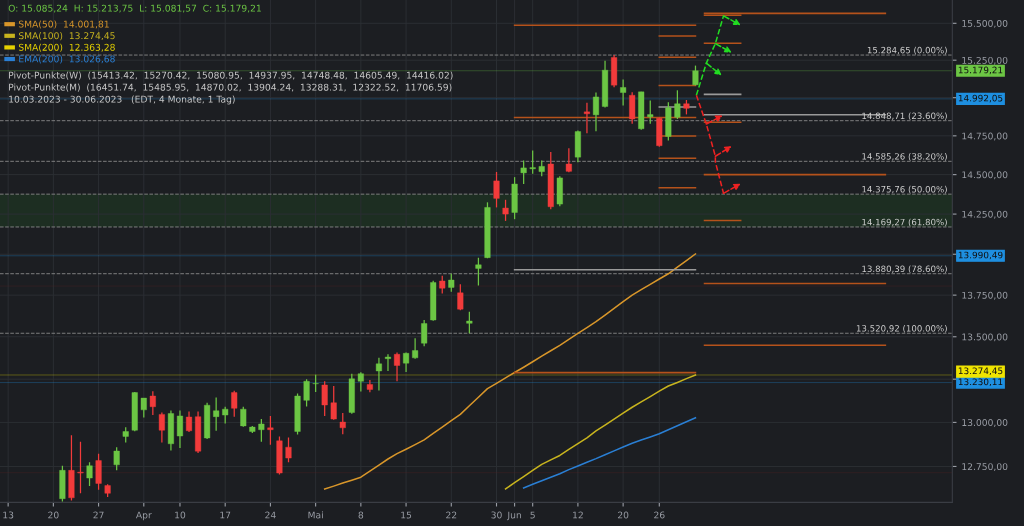 The image size is (1024, 526). What do you see at coordinates (66, 36) in the screenshot?
I see `legend-label: SMA(100) 13.274,45` at bounding box center [66, 36].